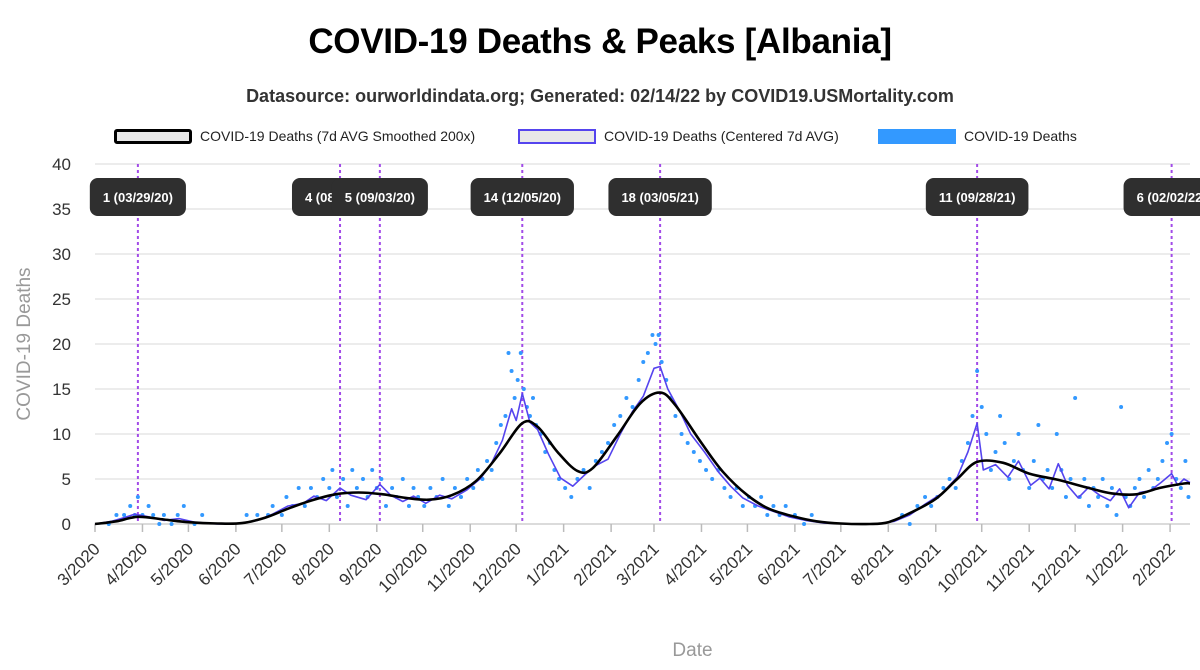 Image resolution: width=1200 pixels, height=670 pixels. I want to click on legend-label-centered: COVID-19 Deaths (Centered 7d AVG), so click(721, 136).